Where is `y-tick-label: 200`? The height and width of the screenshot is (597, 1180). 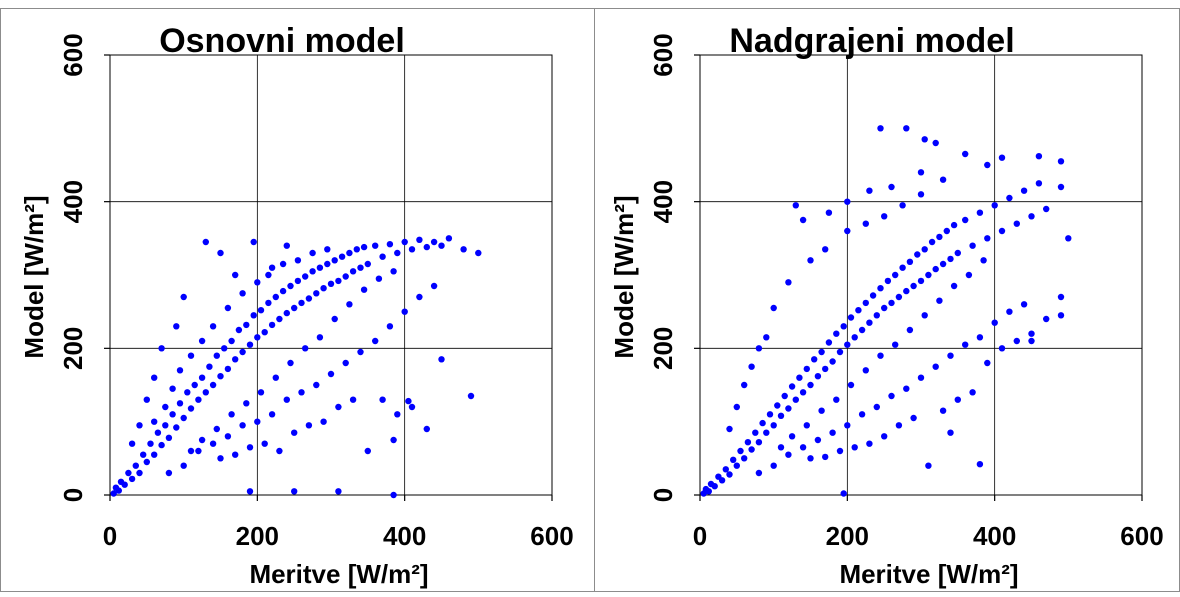
y-tick-label: 200 is located at coordinates (73, 348).